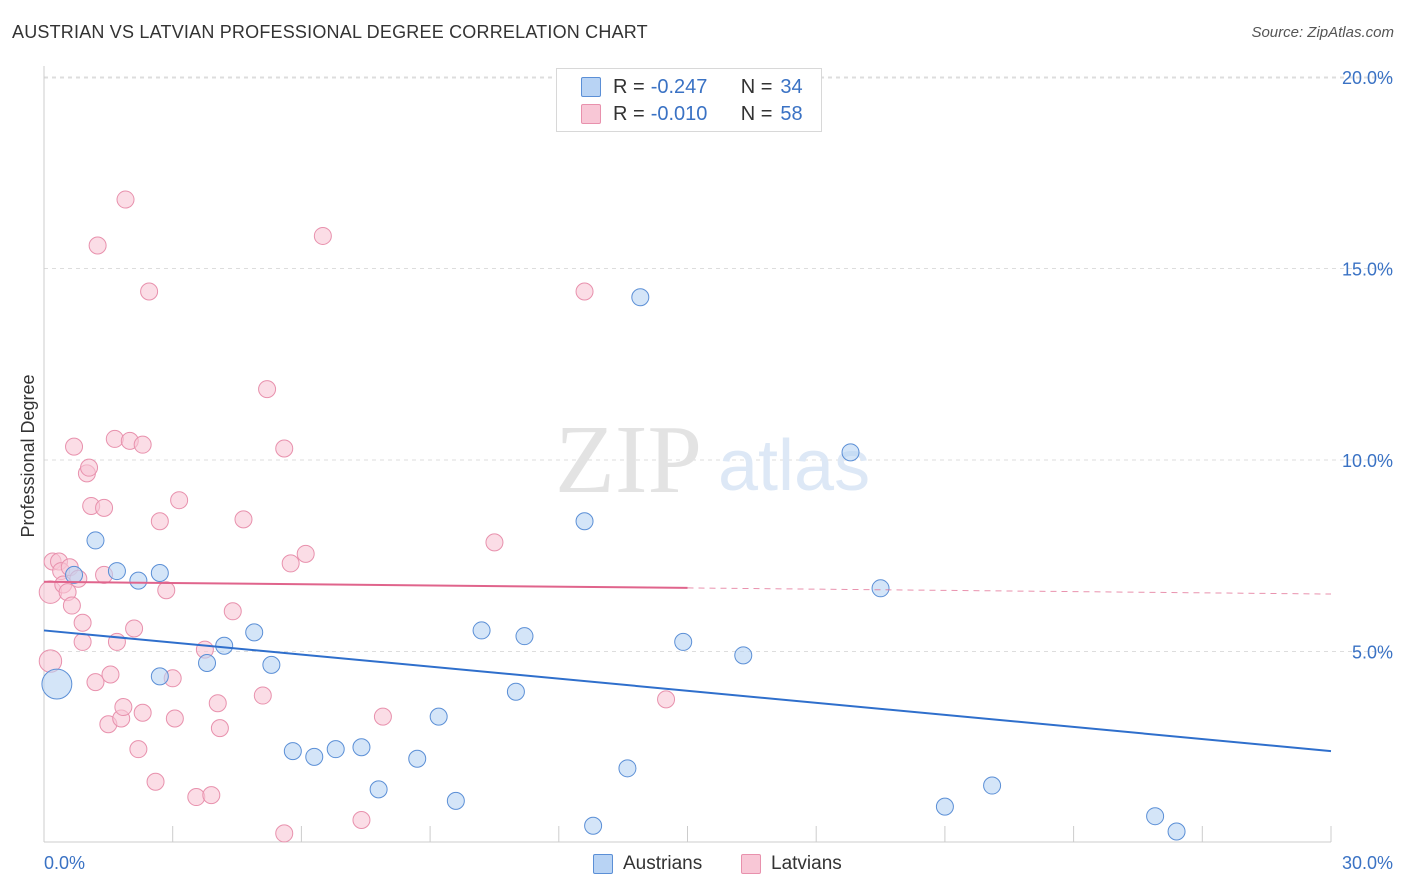 The height and width of the screenshot is (892, 1406). I want to click on trend-line-latvians, so click(365, 584).